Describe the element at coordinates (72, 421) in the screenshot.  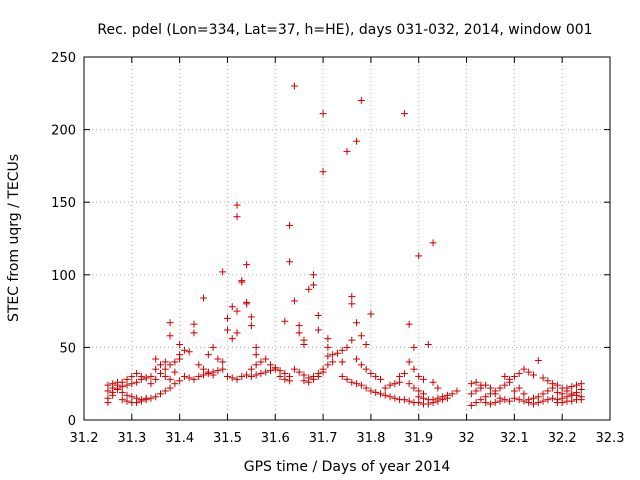
I see `y-tick-label: 0` at that location.